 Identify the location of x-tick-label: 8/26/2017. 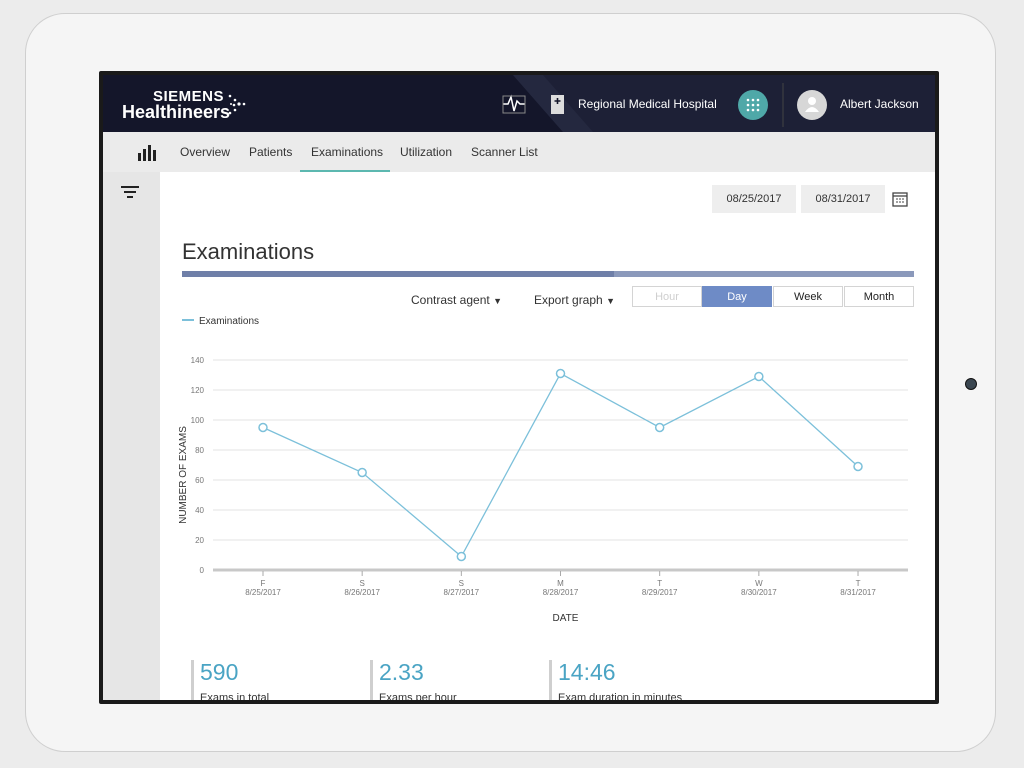
(362, 592).